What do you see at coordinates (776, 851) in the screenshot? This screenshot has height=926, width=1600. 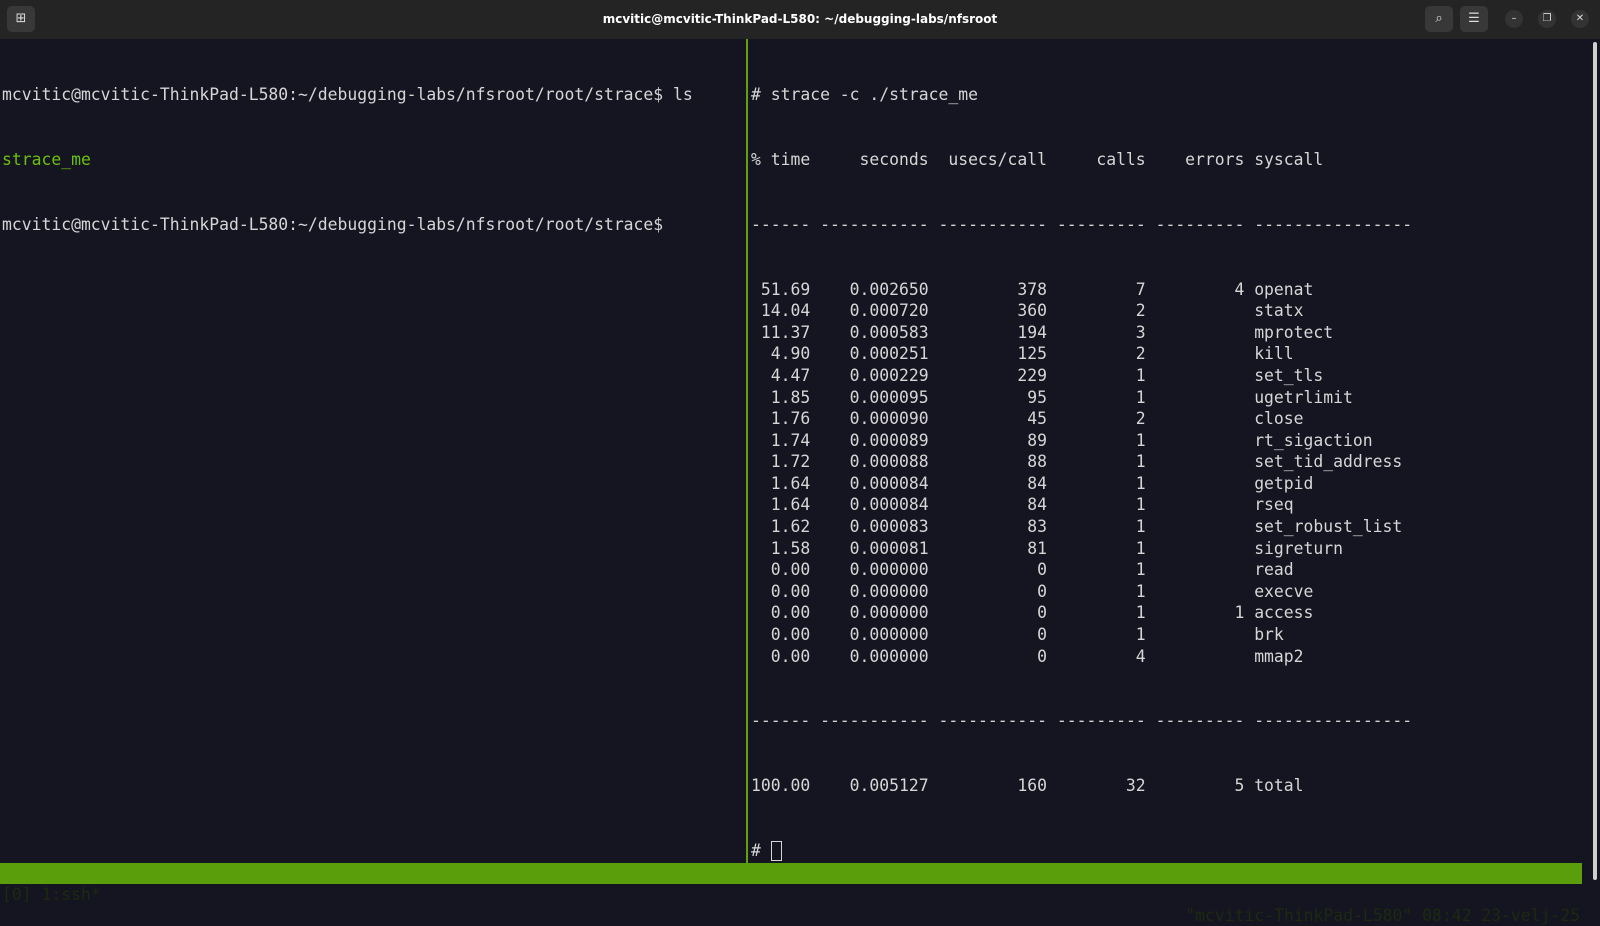 I see `cursor` at bounding box center [776, 851].